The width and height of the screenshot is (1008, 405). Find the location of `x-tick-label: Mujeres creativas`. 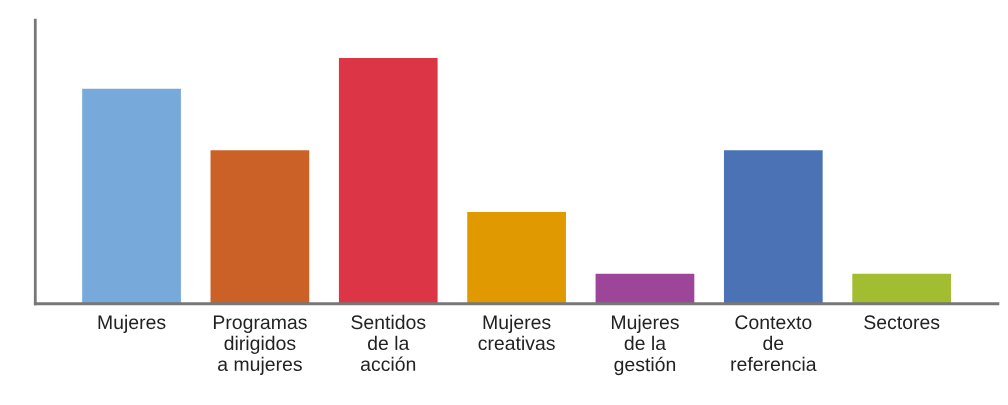

x-tick-label: Mujeres creativas is located at coordinates (516, 332).